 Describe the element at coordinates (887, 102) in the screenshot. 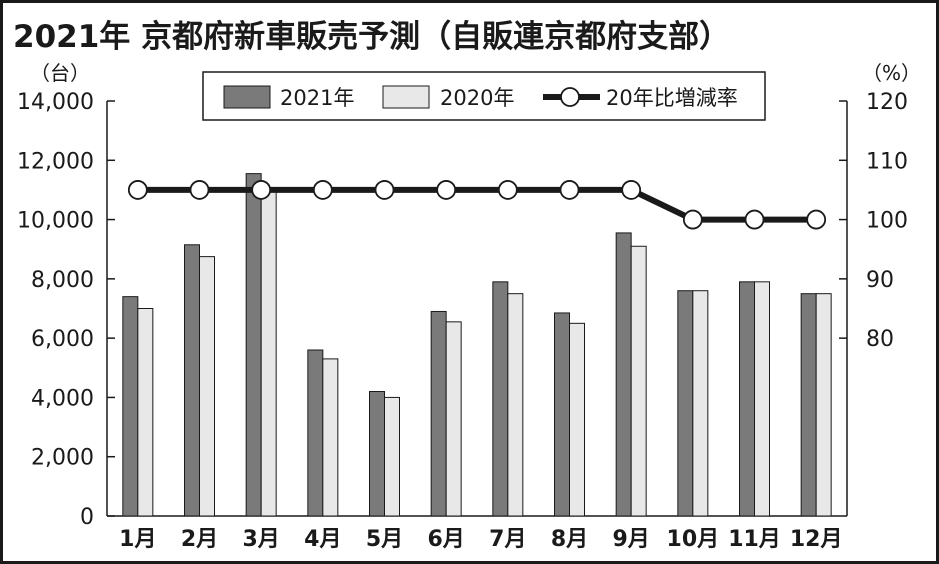

I see `right-tick-label: 120` at that location.